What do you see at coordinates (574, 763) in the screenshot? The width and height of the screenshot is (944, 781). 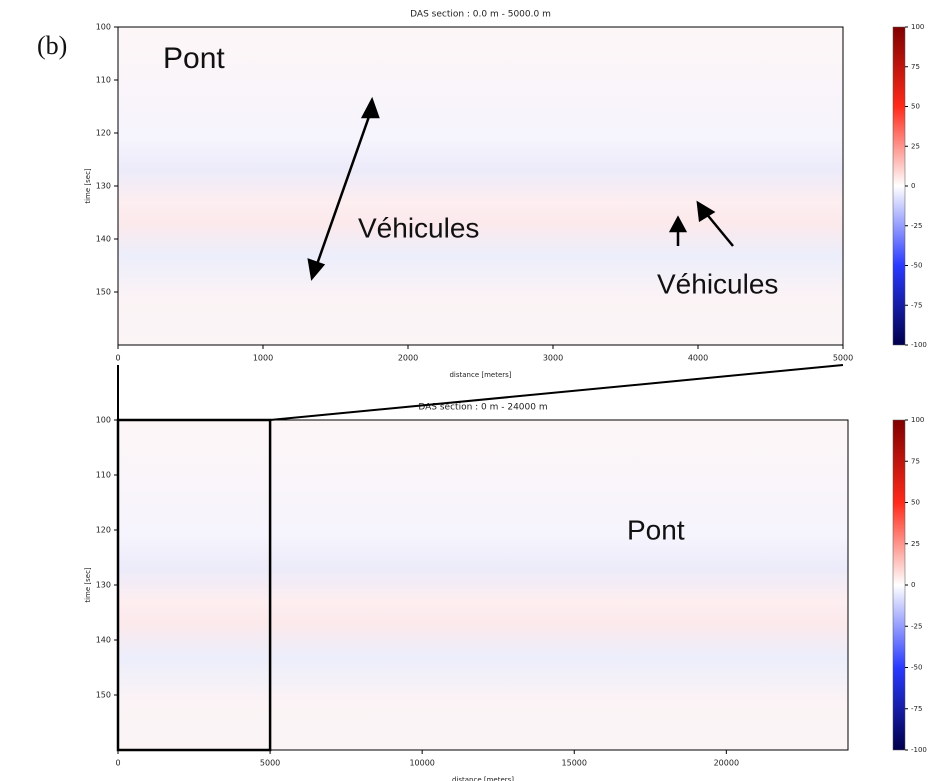 I see `x-tick-label: 15000` at bounding box center [574, 763].